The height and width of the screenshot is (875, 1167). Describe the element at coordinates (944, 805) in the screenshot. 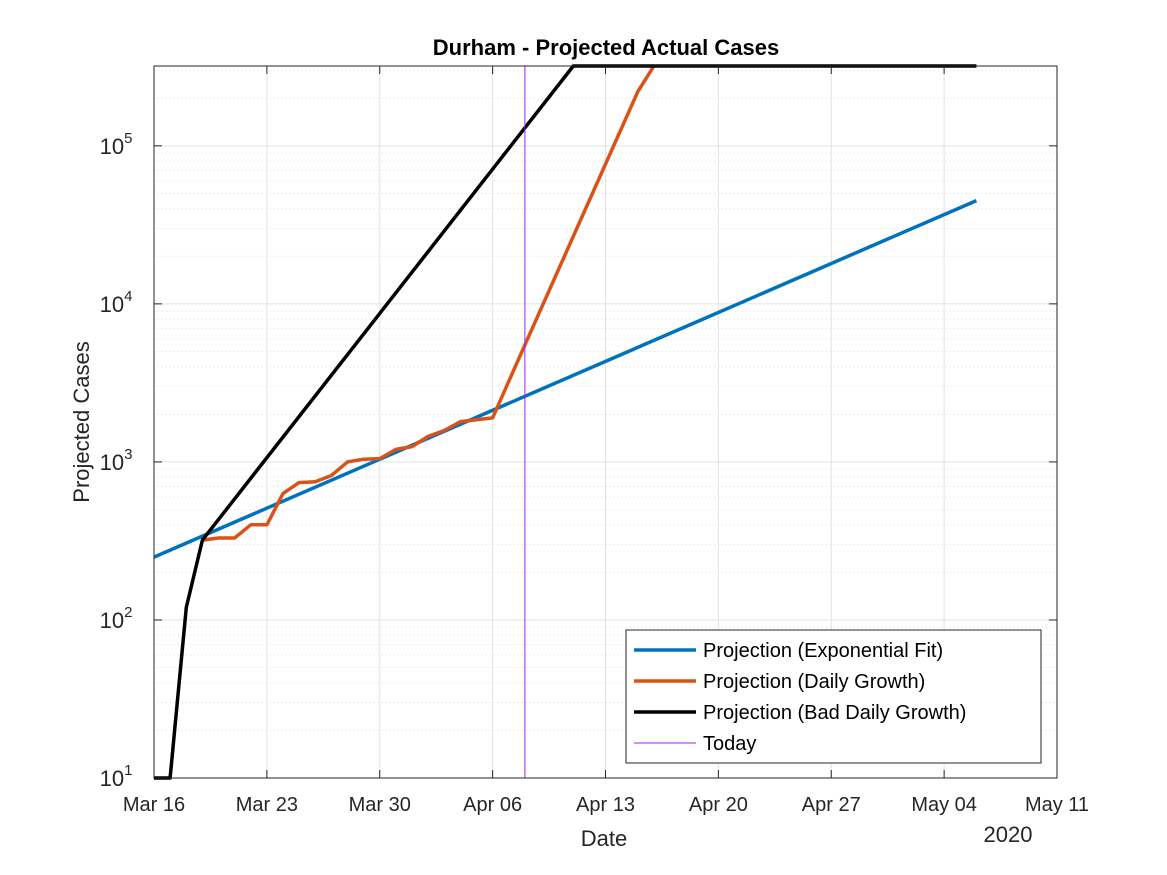

I see `x-tick-label: May 04` at that location.